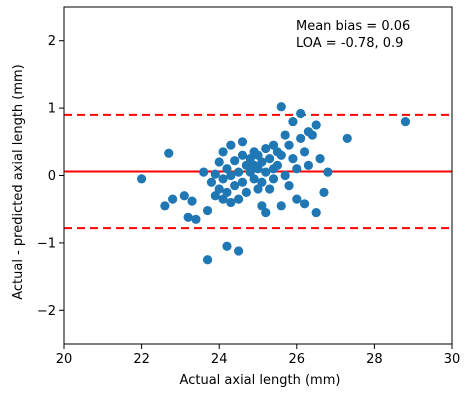  What do you see at coordinates (374, 359) in the screenshot?
I see `x-tick-label: 28` at bounding box center [374, 359].